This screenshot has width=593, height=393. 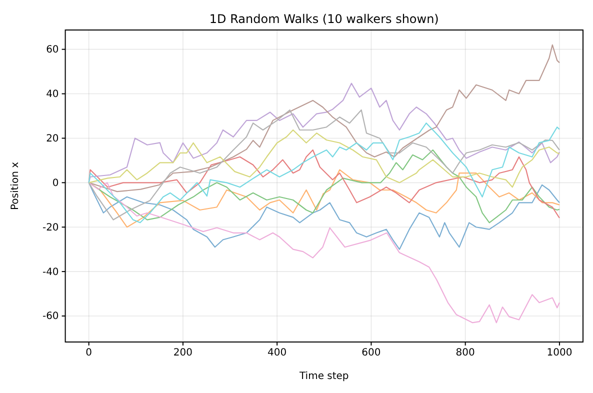 I want to click on y-axis-title: Position x, so click(x=15, y=186).